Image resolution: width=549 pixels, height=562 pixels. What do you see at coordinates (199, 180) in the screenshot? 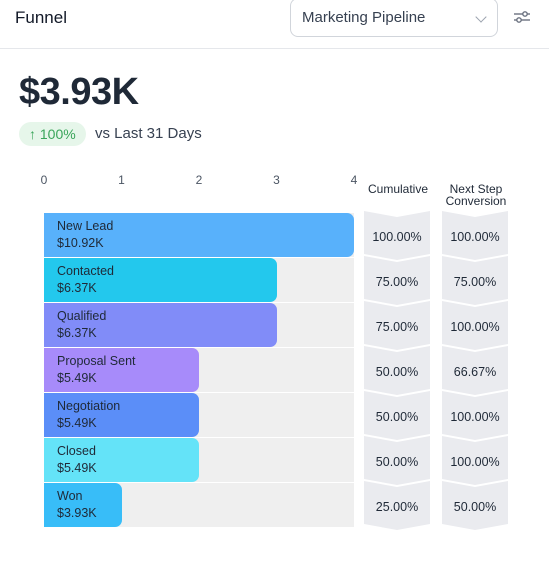
I see `x-tick-label: 2` at bounding box center [199, 180].